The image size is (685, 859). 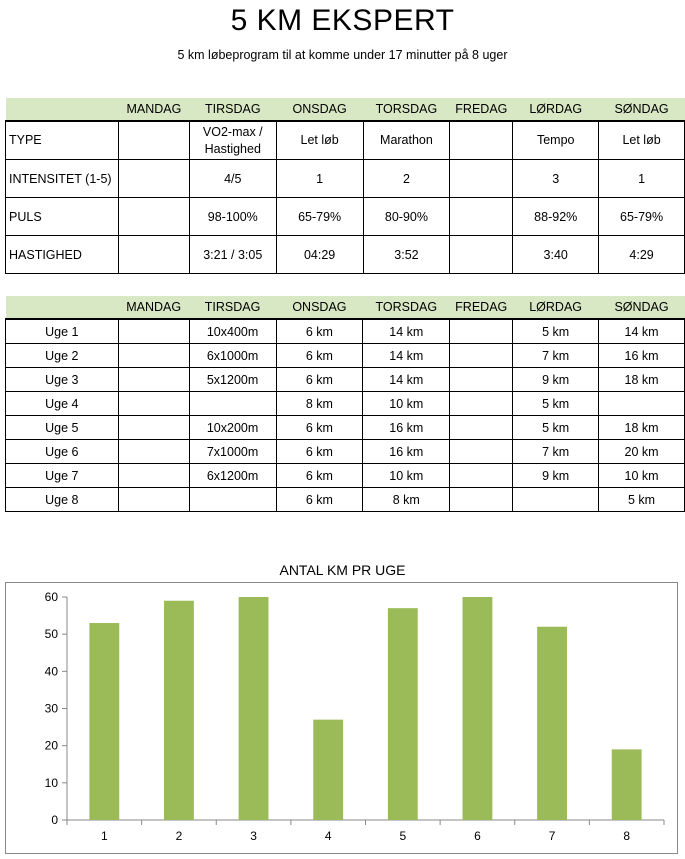 I want to click on row-label: Uge 8, so click(x=62, y=499).